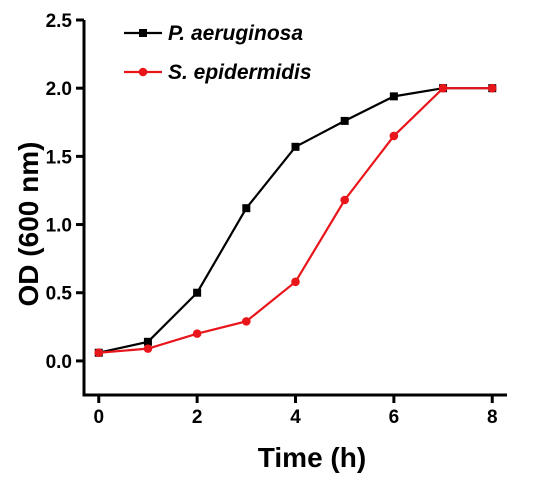  Describe the element at coordinates (59, 362) in the screenshot. I see `y-tick-label: 0.0` at that location.